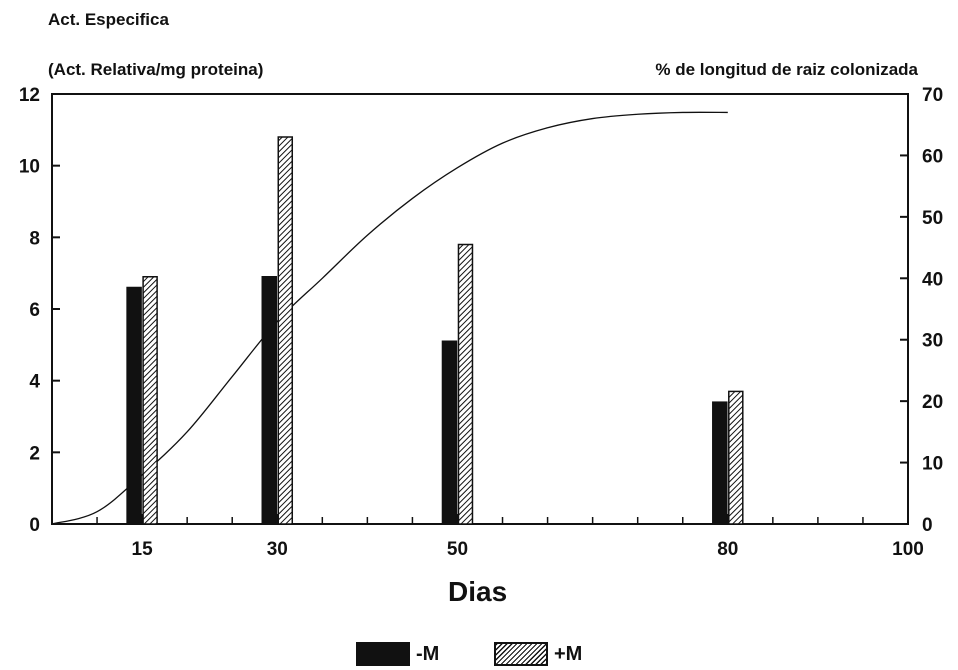  Describe the element at coordinates (34, 238) in the screenshot. I see `y-left-tick-label: 8` at that location.